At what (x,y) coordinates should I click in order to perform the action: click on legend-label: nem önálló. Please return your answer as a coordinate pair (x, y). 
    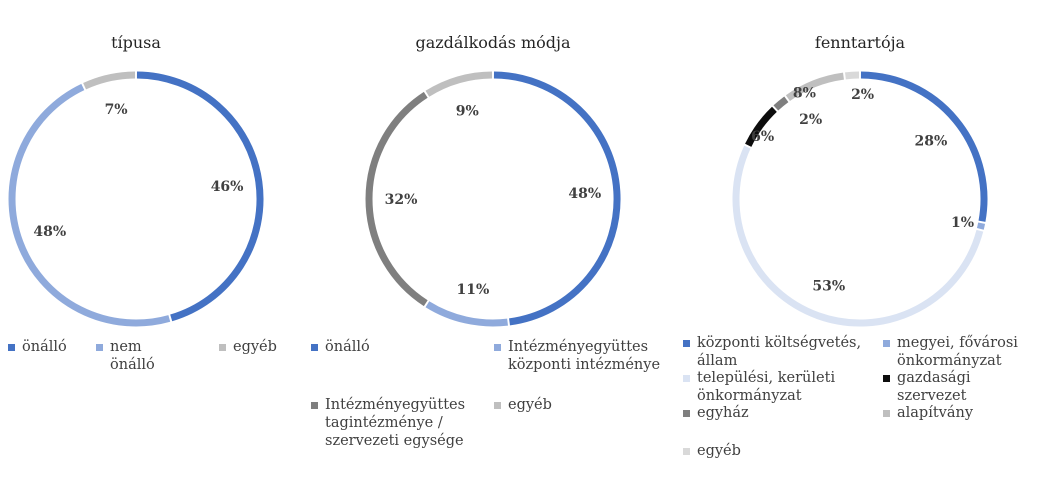
    Looking at the image, I should click on (132, 356).